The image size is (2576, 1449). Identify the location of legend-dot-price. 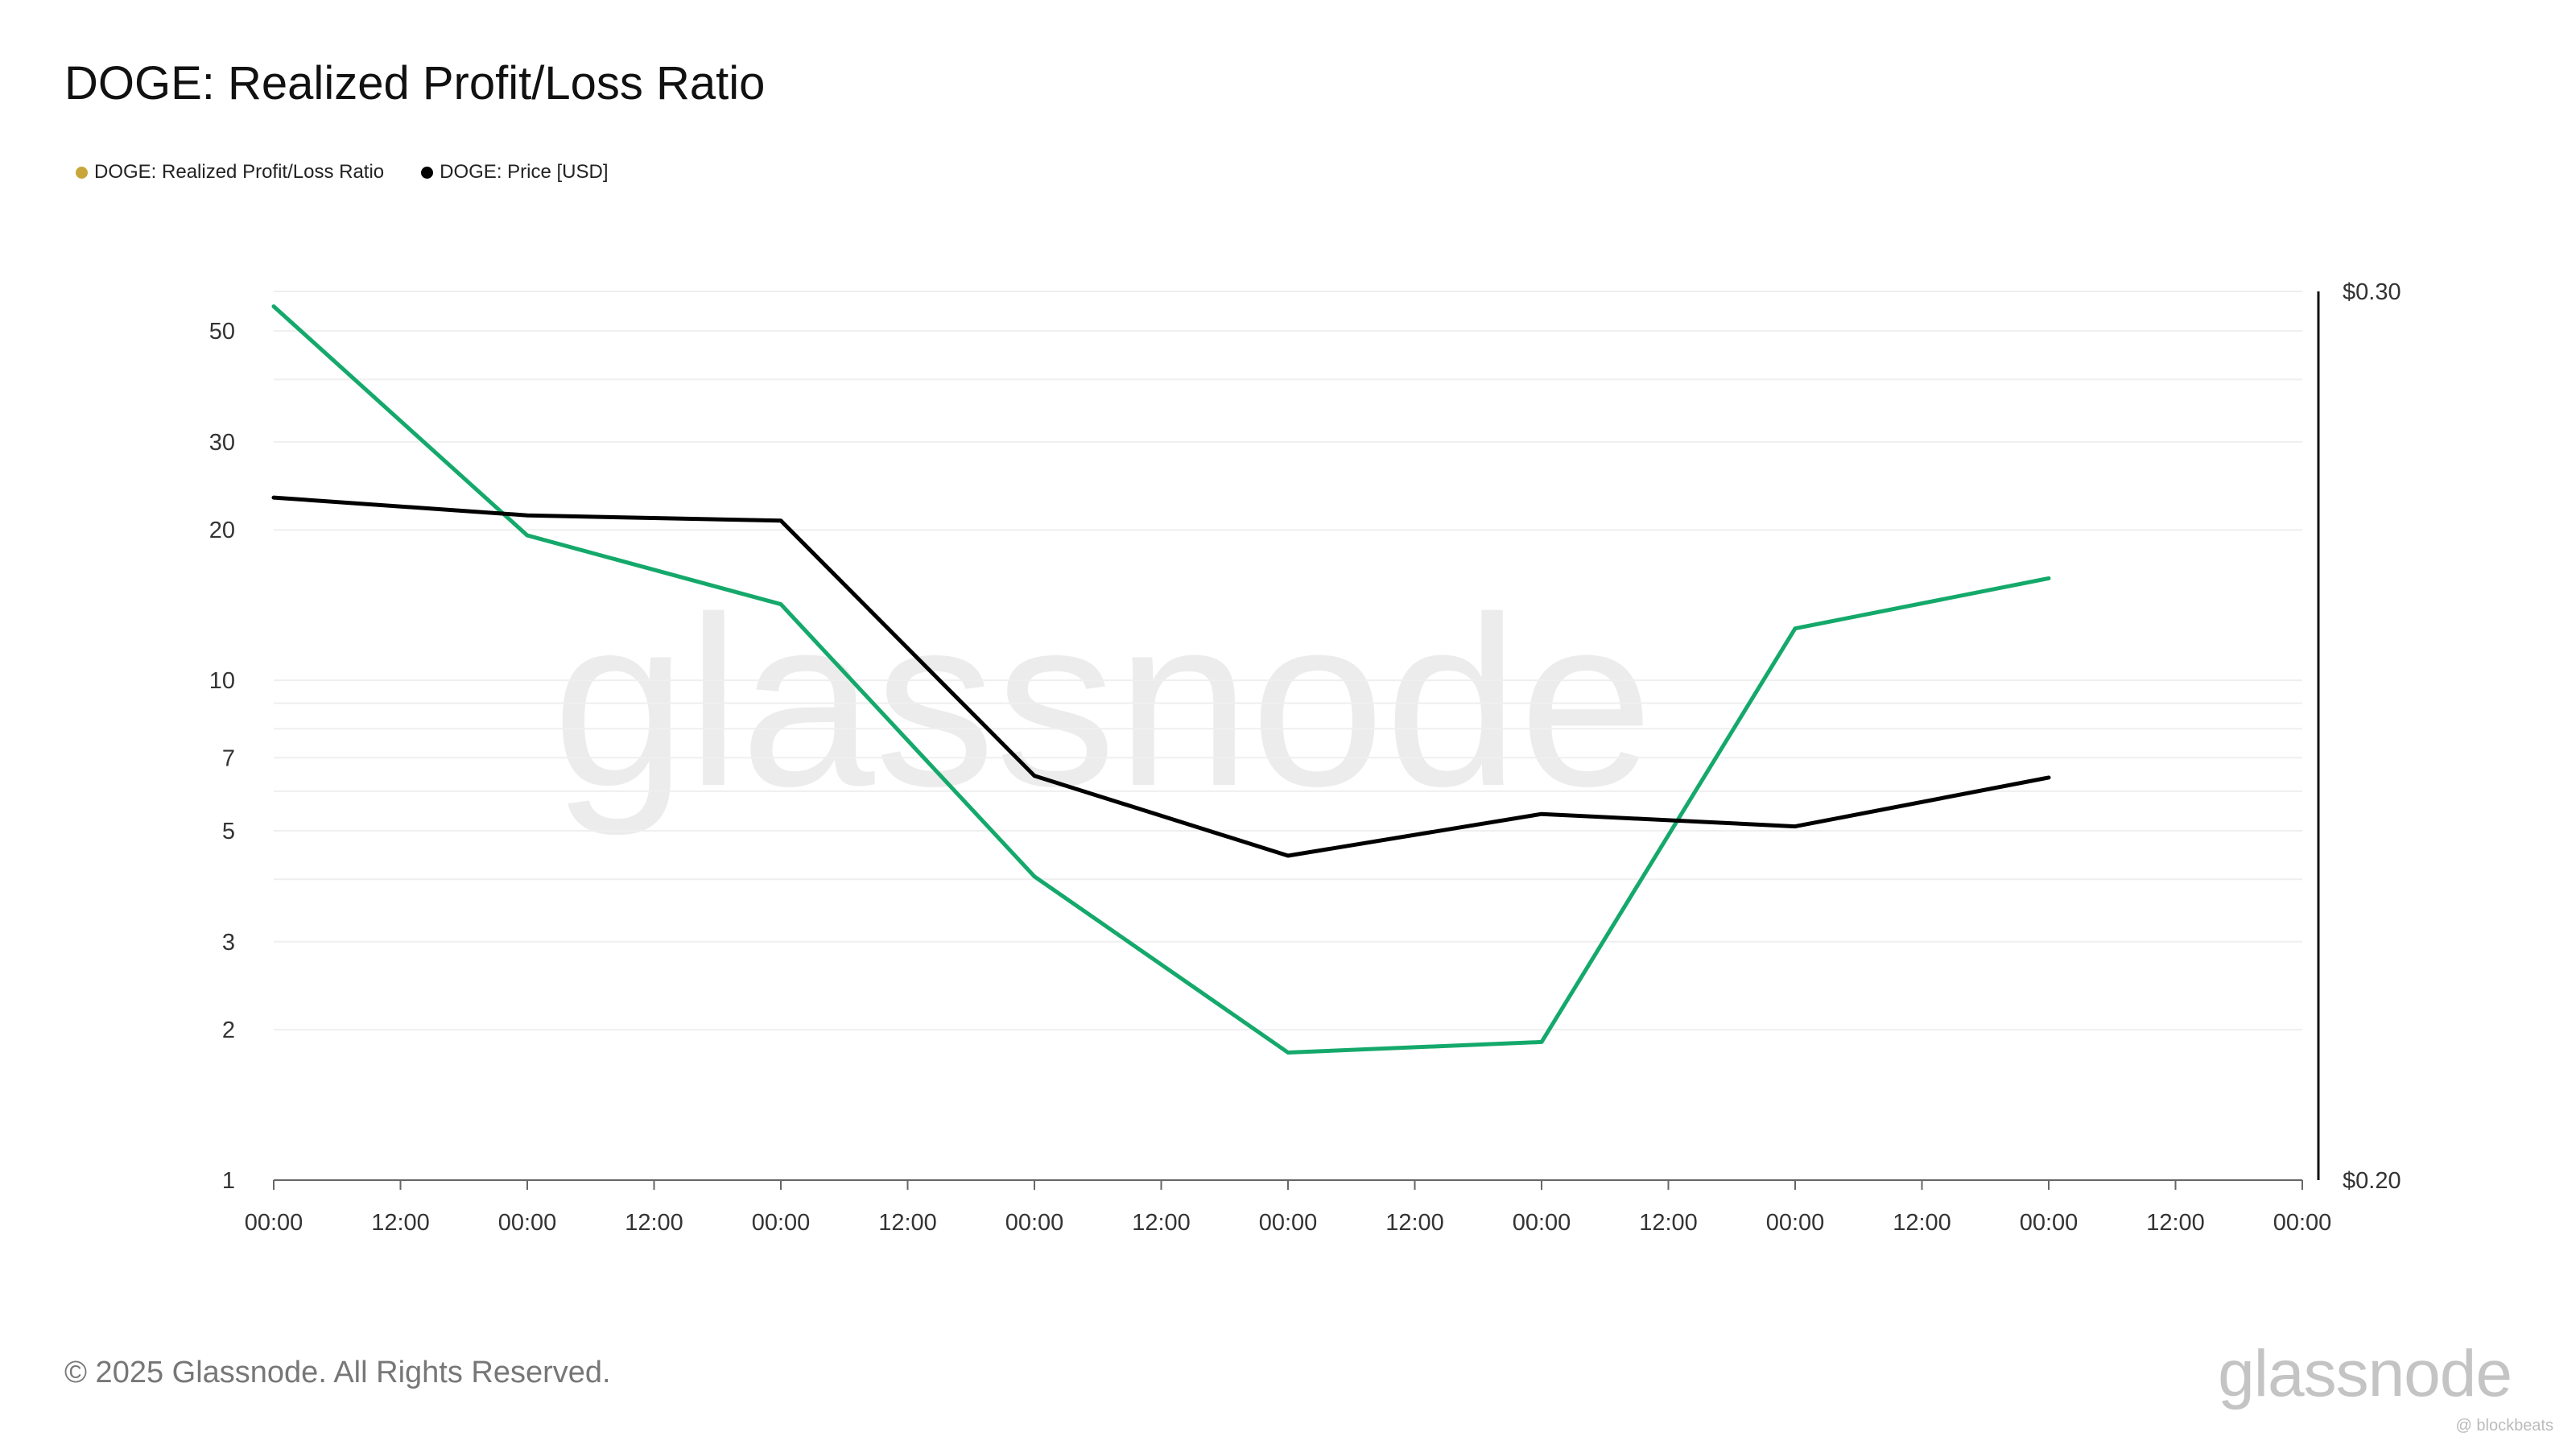
(427, 172).